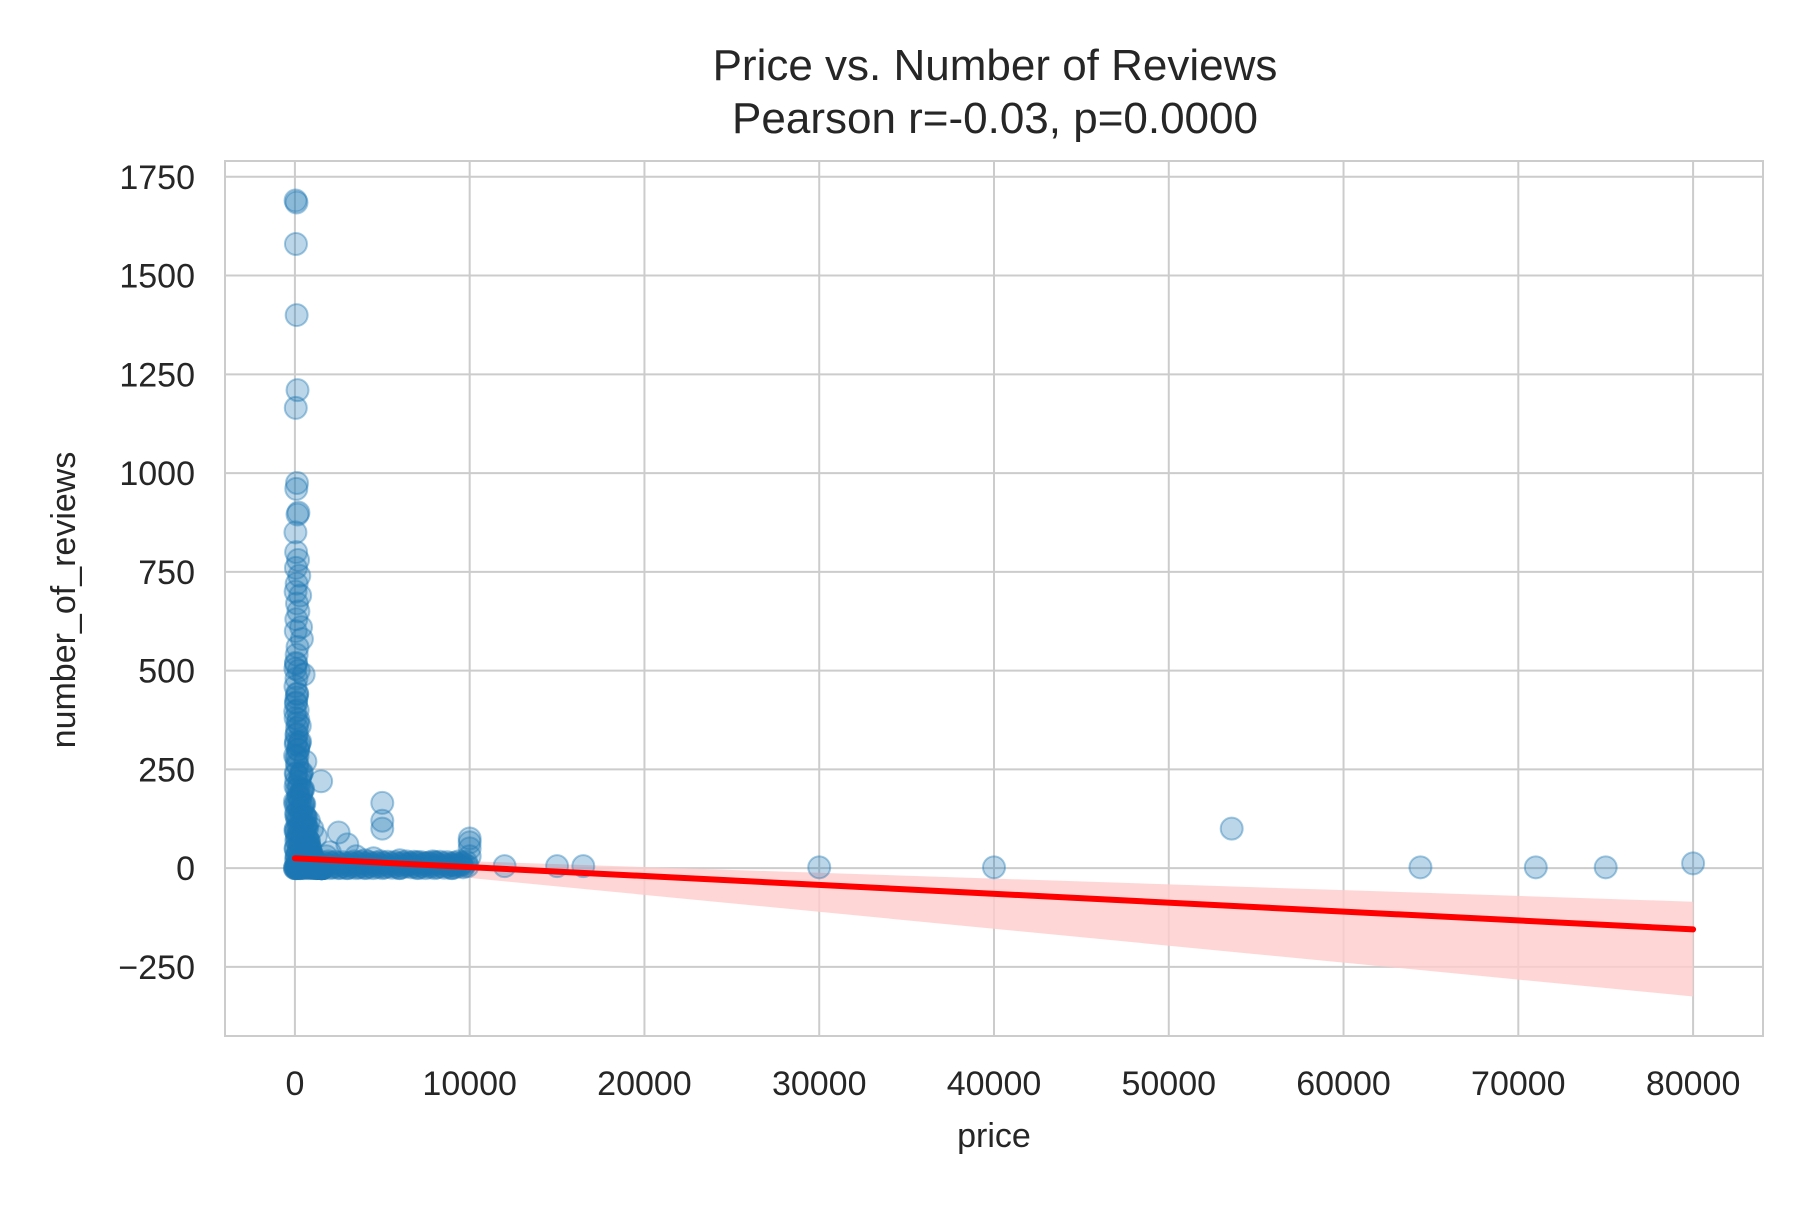 This screenshot has width=1800, height=1205. I want to click on y-tick-label: 250, so click(166, 770).